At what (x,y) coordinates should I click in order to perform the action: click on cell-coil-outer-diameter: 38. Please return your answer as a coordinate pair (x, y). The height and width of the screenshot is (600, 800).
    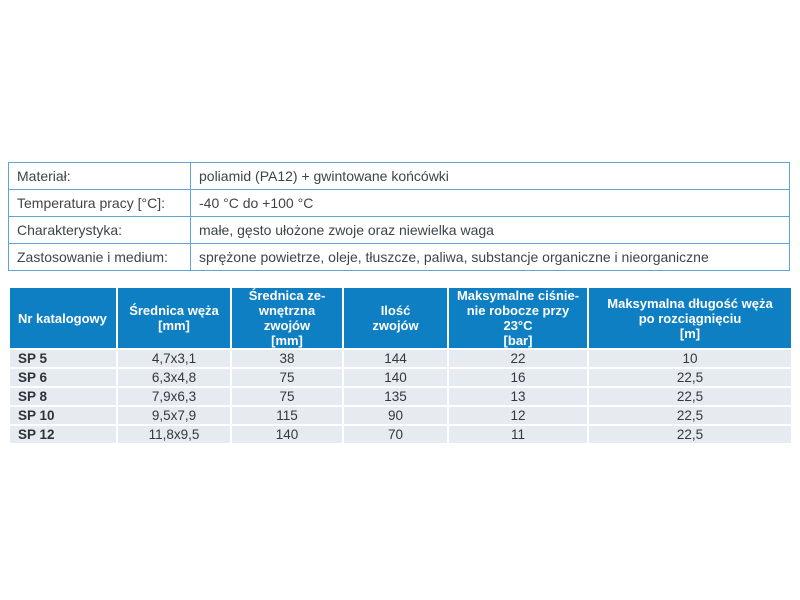
    Looking at the image, I should click on (287, 358).